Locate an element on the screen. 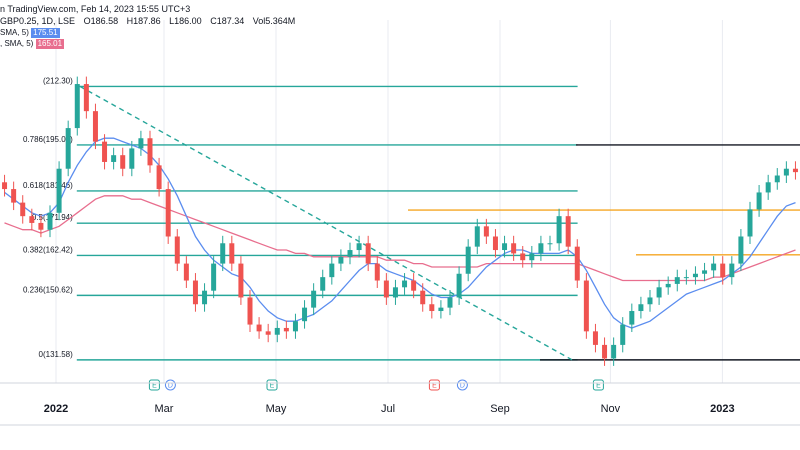 This screenshot has height=450, width=800. time-axis-label: Nov is located at coordinates (611, 409).